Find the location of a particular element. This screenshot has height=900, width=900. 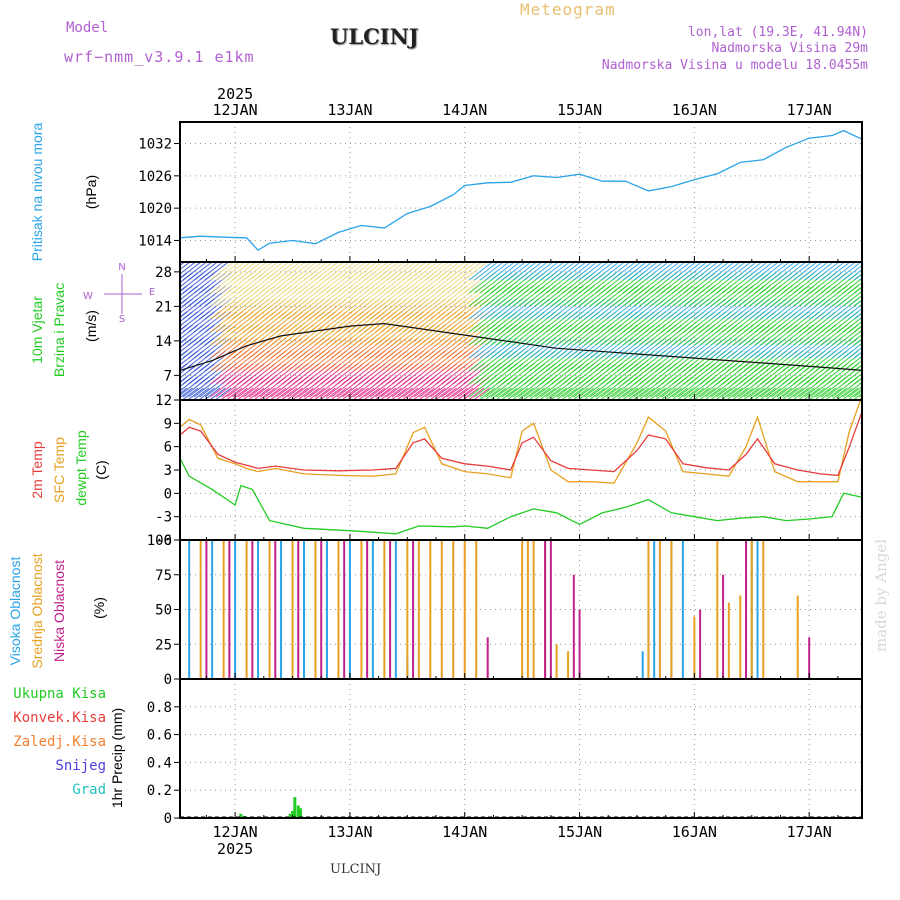

y-tick-label: 21 is located at coordinates (163, 307).